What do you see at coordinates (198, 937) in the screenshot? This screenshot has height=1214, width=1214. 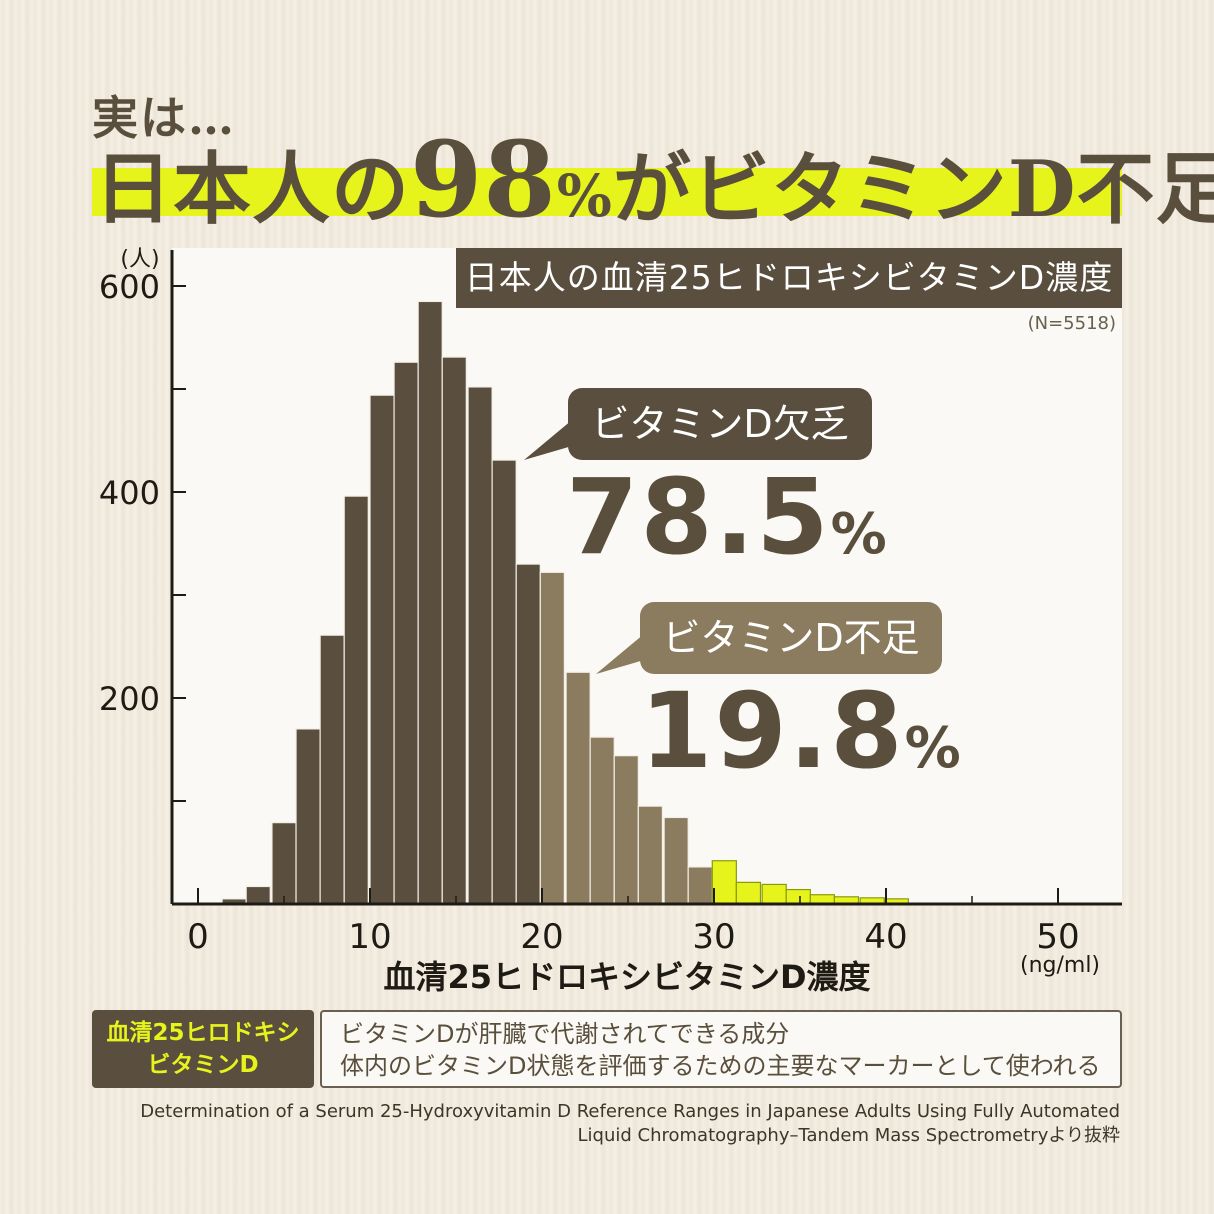 I see `x-tick-label: 0` at bounding box center [198, 937].